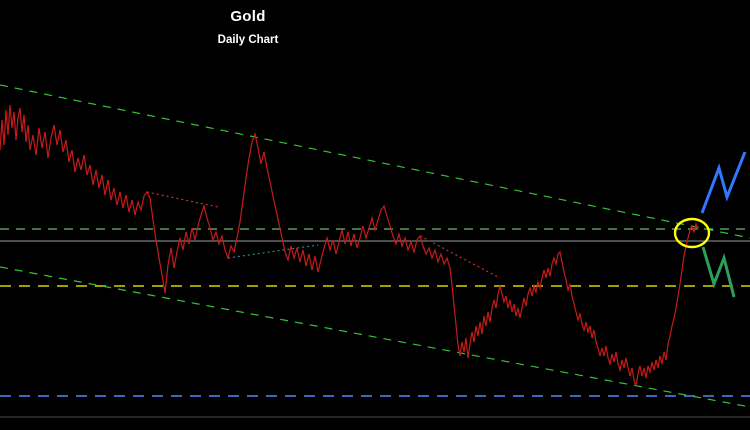 This screenshot has height=430, width=750. Describe the element at coordinates (718, 272) in the screenshot. I see `bearish-projection-zigzag` at that location.